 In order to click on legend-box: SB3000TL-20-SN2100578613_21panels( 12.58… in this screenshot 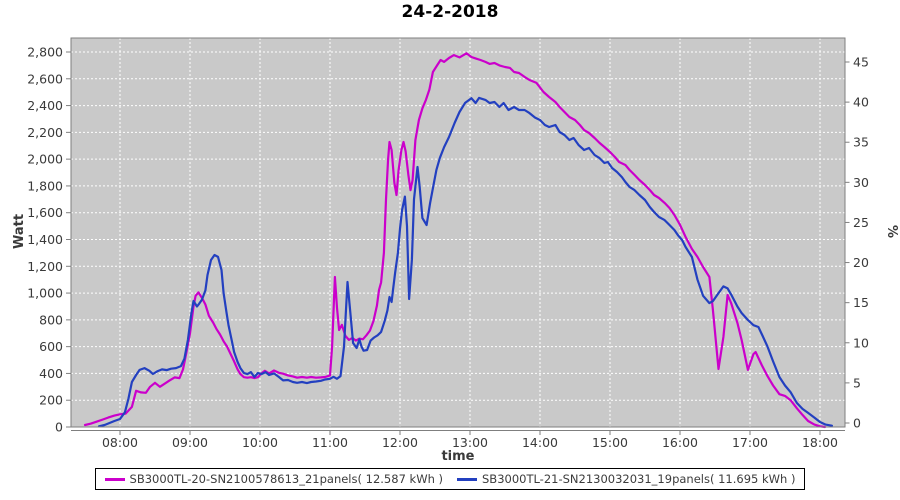, I will do `click(450, 479)`.